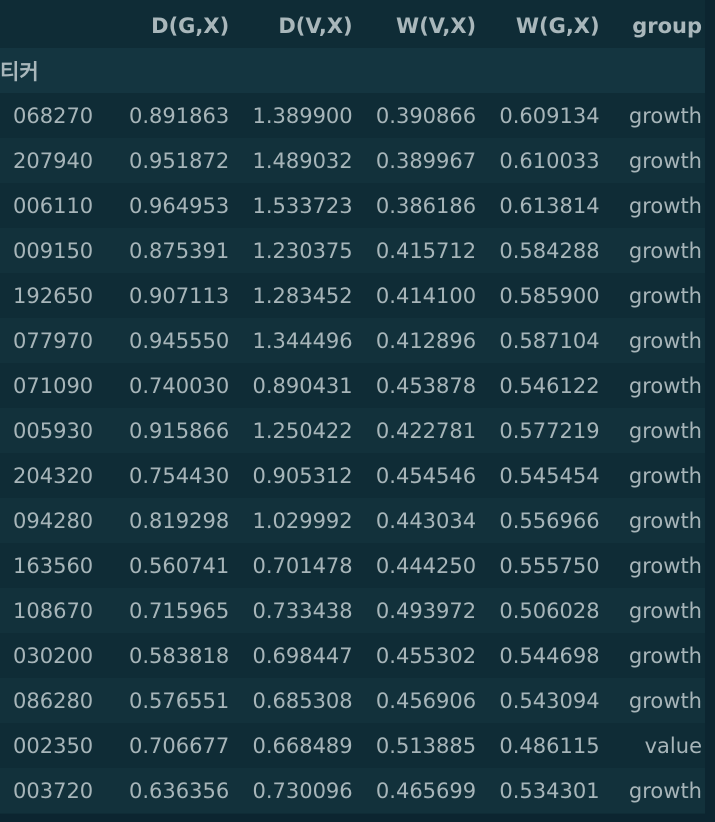 The height and width of the screenshot is (822, 715). Describe the element at coordinates (657, 25) in the screenshot. I see `column-header-group: group` at that location.